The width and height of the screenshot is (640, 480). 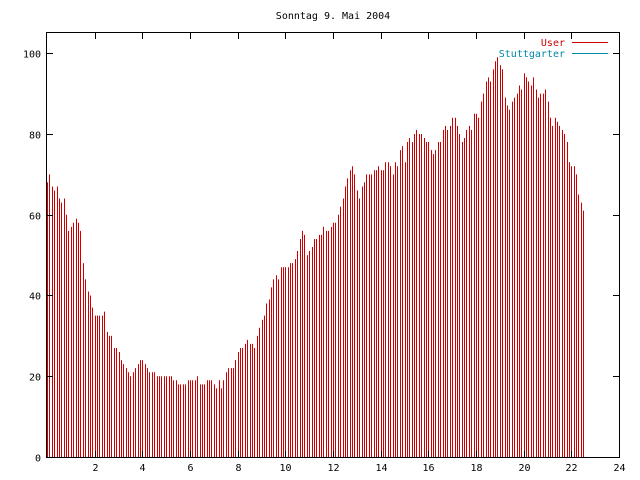 What do you see at coordinates (35, 136) in the screenshot?
I see `y-tick-label: 80` at bounding box center [35, 136].